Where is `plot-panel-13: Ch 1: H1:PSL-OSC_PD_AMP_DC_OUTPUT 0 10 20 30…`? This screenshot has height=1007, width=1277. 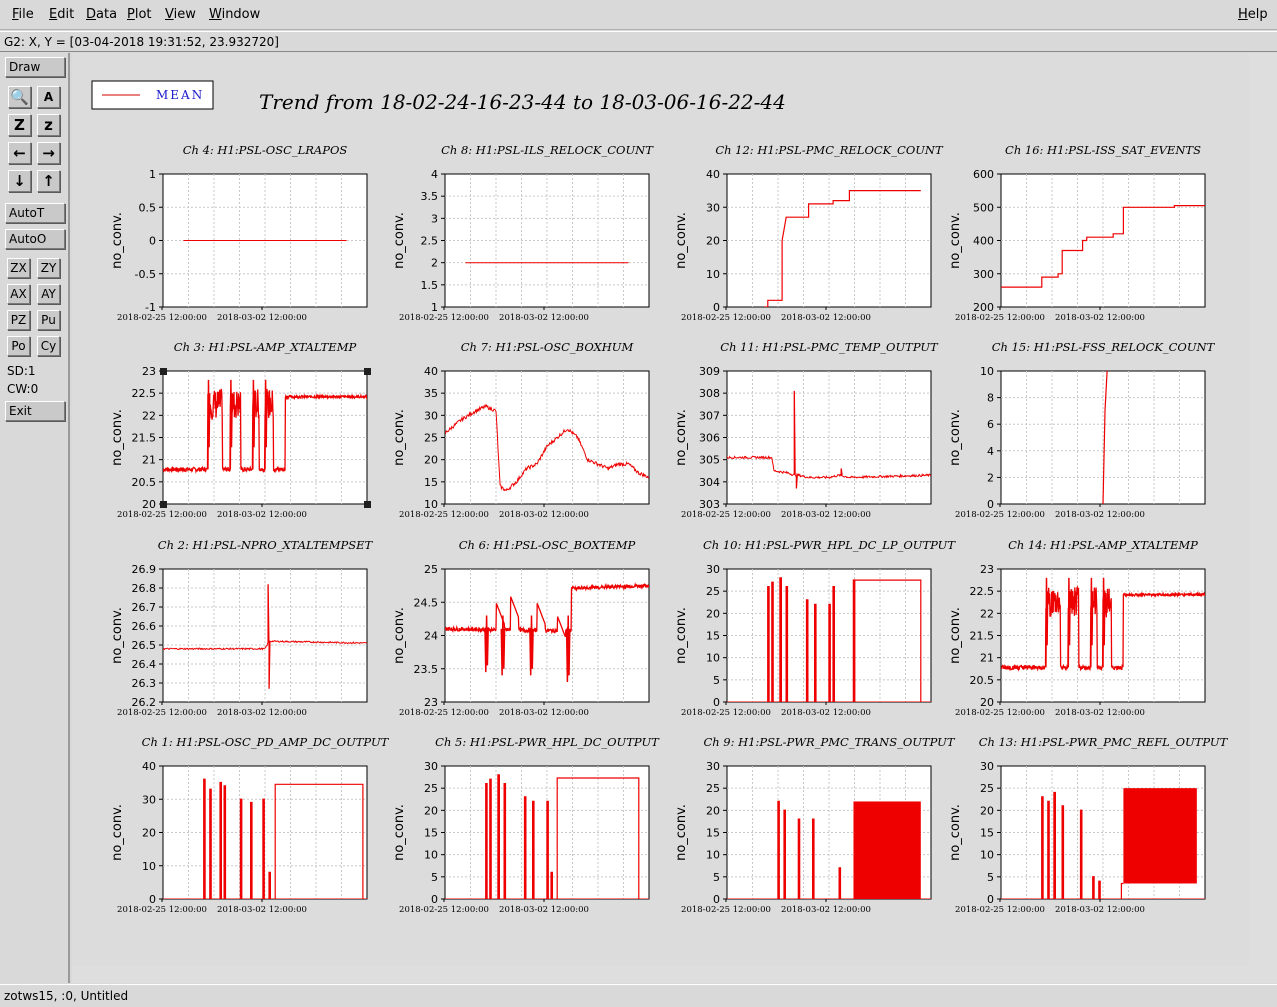 plot-panel-13: Ch 1: H1:PSL-OSC_PD_AMP_DC_OUTPUT 0 10 20 30… is located at coordinates (250, 825).